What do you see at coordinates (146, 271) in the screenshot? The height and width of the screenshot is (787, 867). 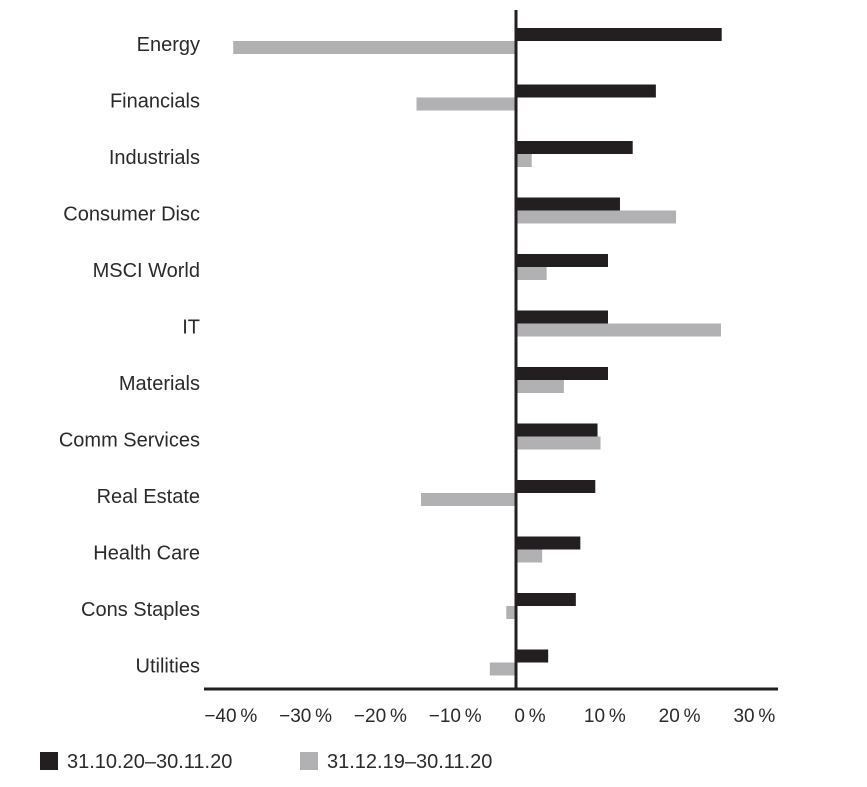 I see `category-label: MSCI World` at bounding box center [146, 271].